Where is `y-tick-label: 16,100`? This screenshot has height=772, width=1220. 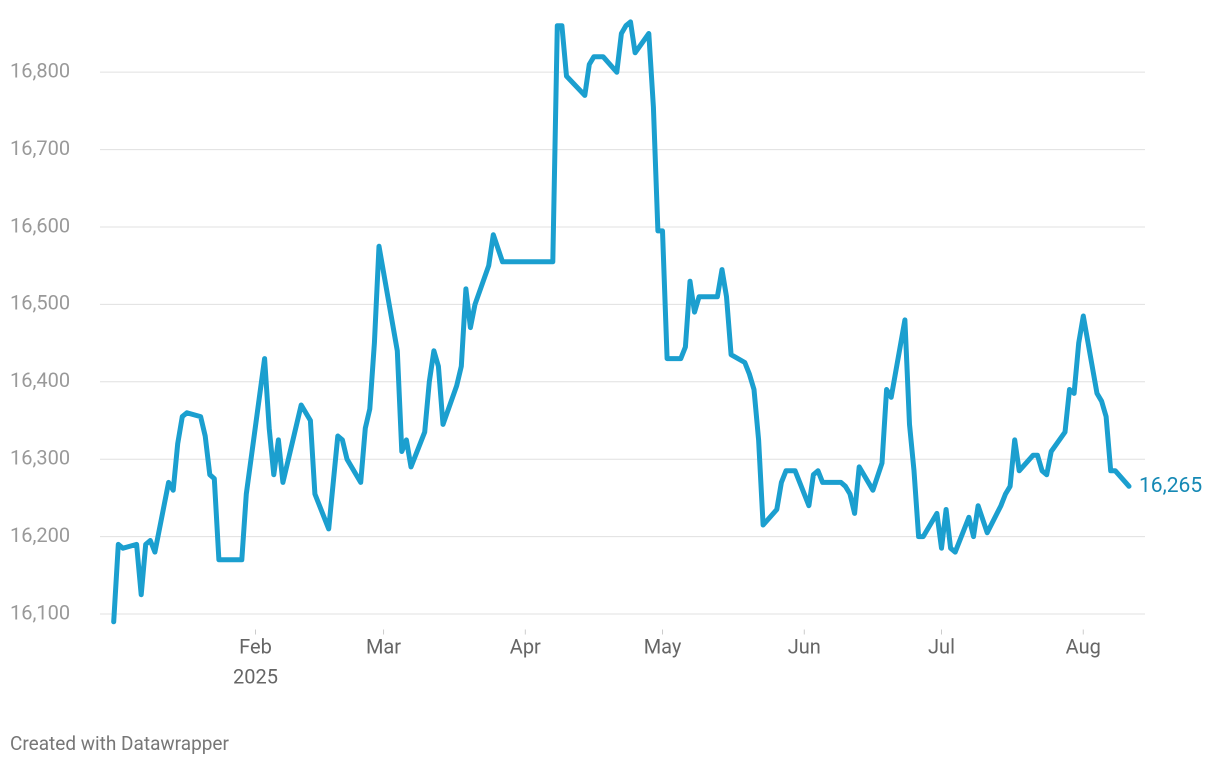 y-tick-label: 16,100 is located at coordinates (40, 612).